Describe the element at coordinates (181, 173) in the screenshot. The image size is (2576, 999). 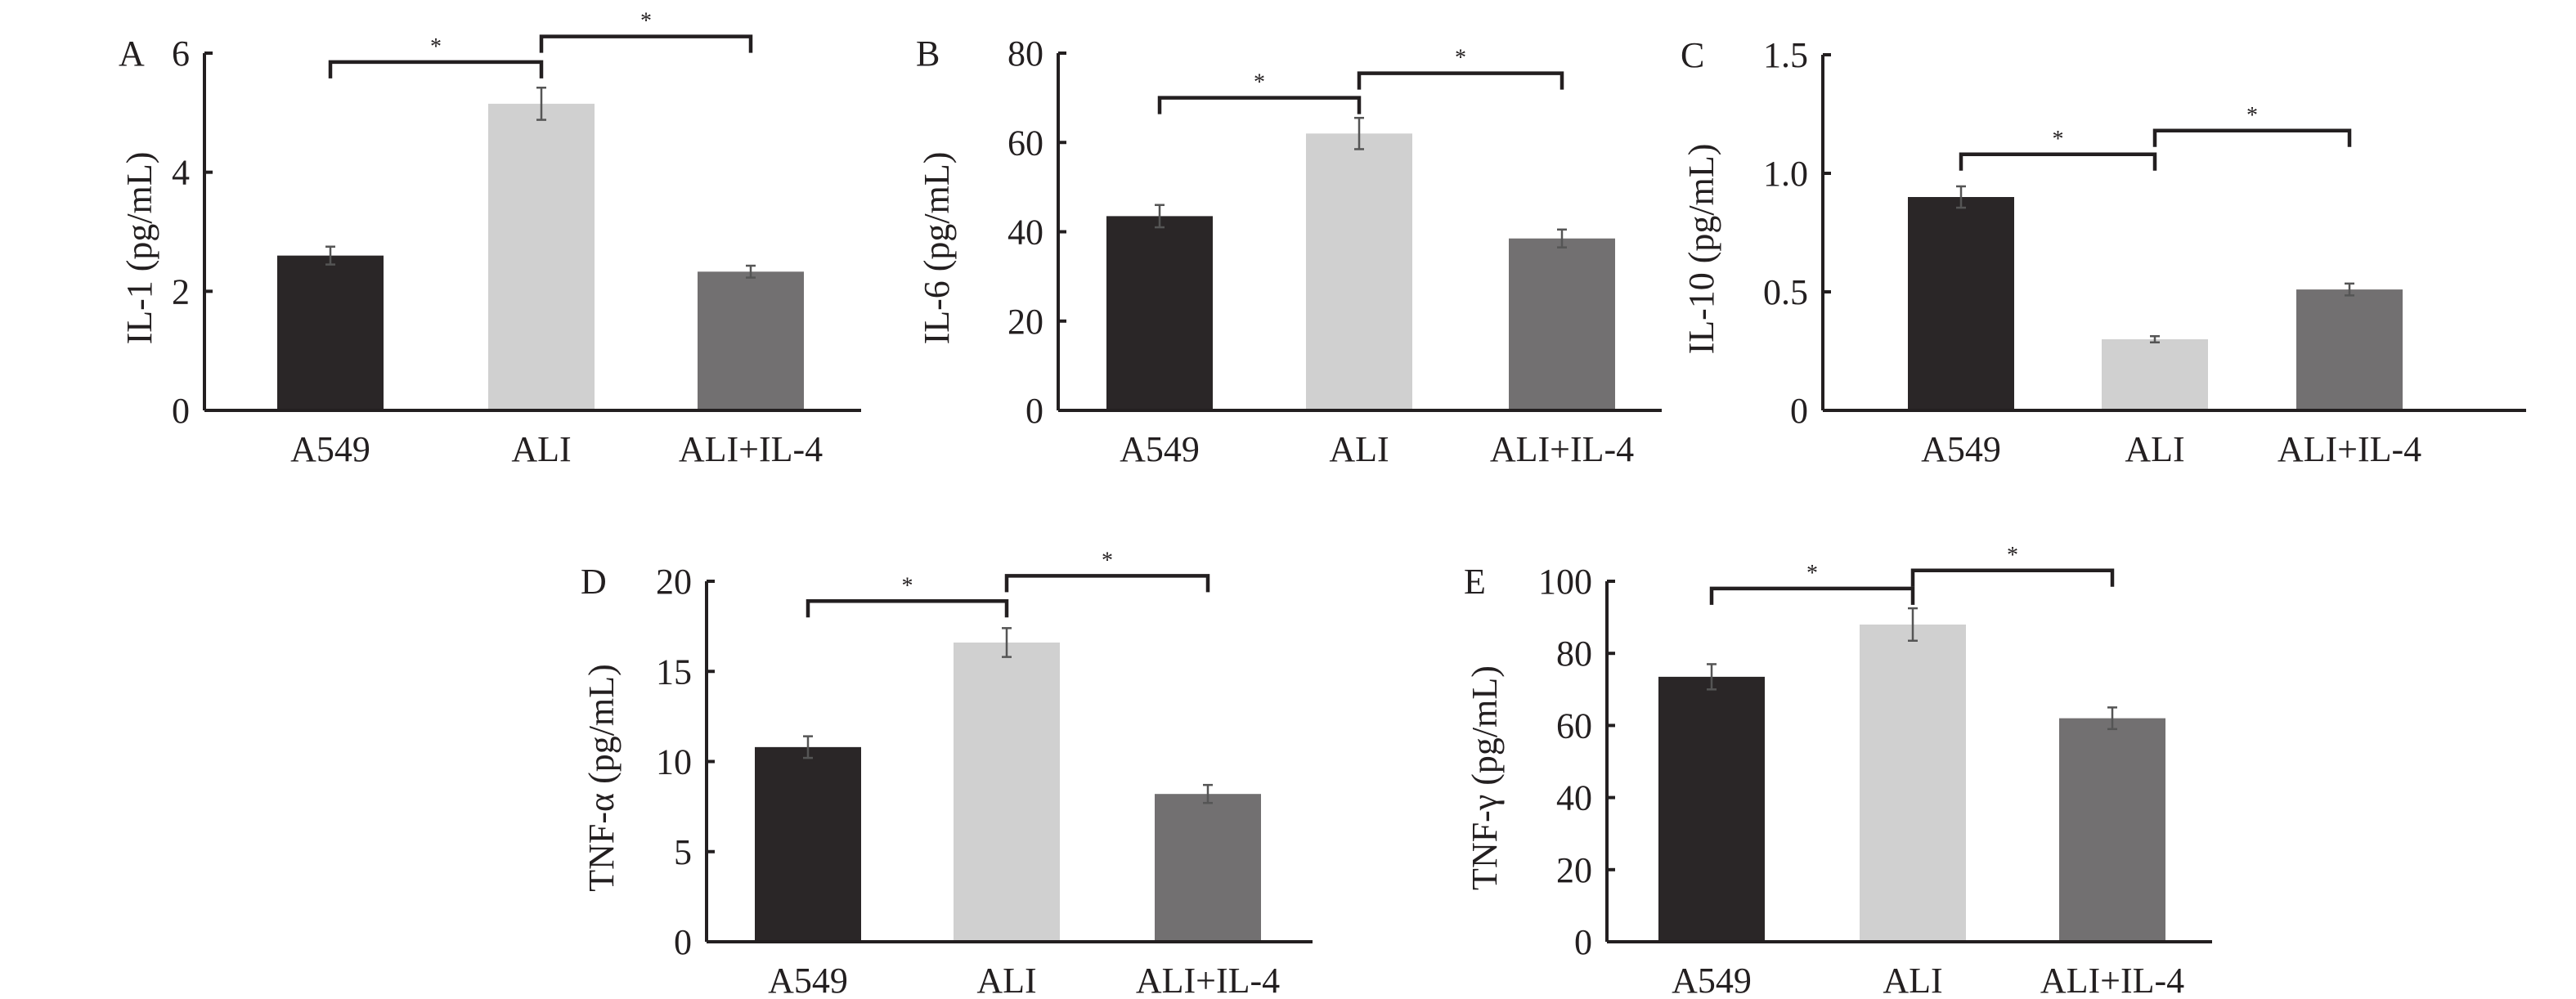
I see `y-tick-label: 4` at that location.